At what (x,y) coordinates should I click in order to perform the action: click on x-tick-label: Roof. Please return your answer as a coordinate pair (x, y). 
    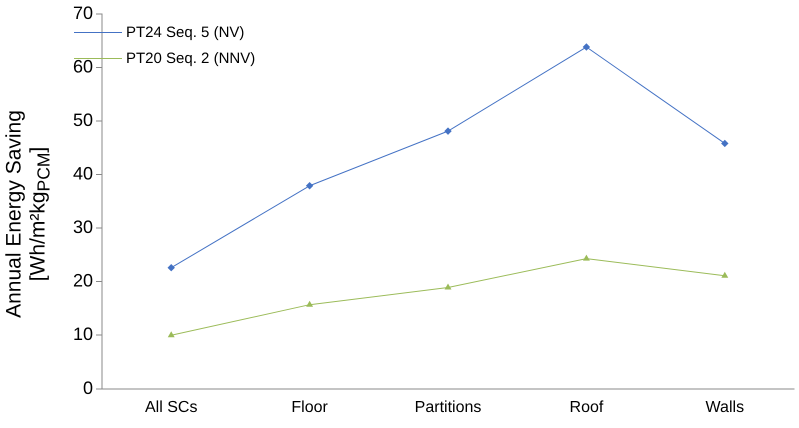
    Looking at the image, I should click on (587, 407).